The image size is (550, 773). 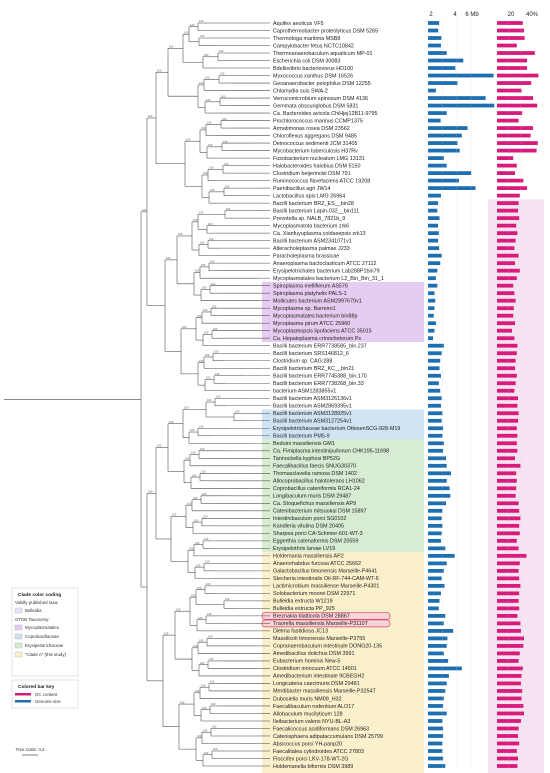 I want to click on taxon-label: Amedibacillus dolichus DSM 3991, so click(x=314, y=654).